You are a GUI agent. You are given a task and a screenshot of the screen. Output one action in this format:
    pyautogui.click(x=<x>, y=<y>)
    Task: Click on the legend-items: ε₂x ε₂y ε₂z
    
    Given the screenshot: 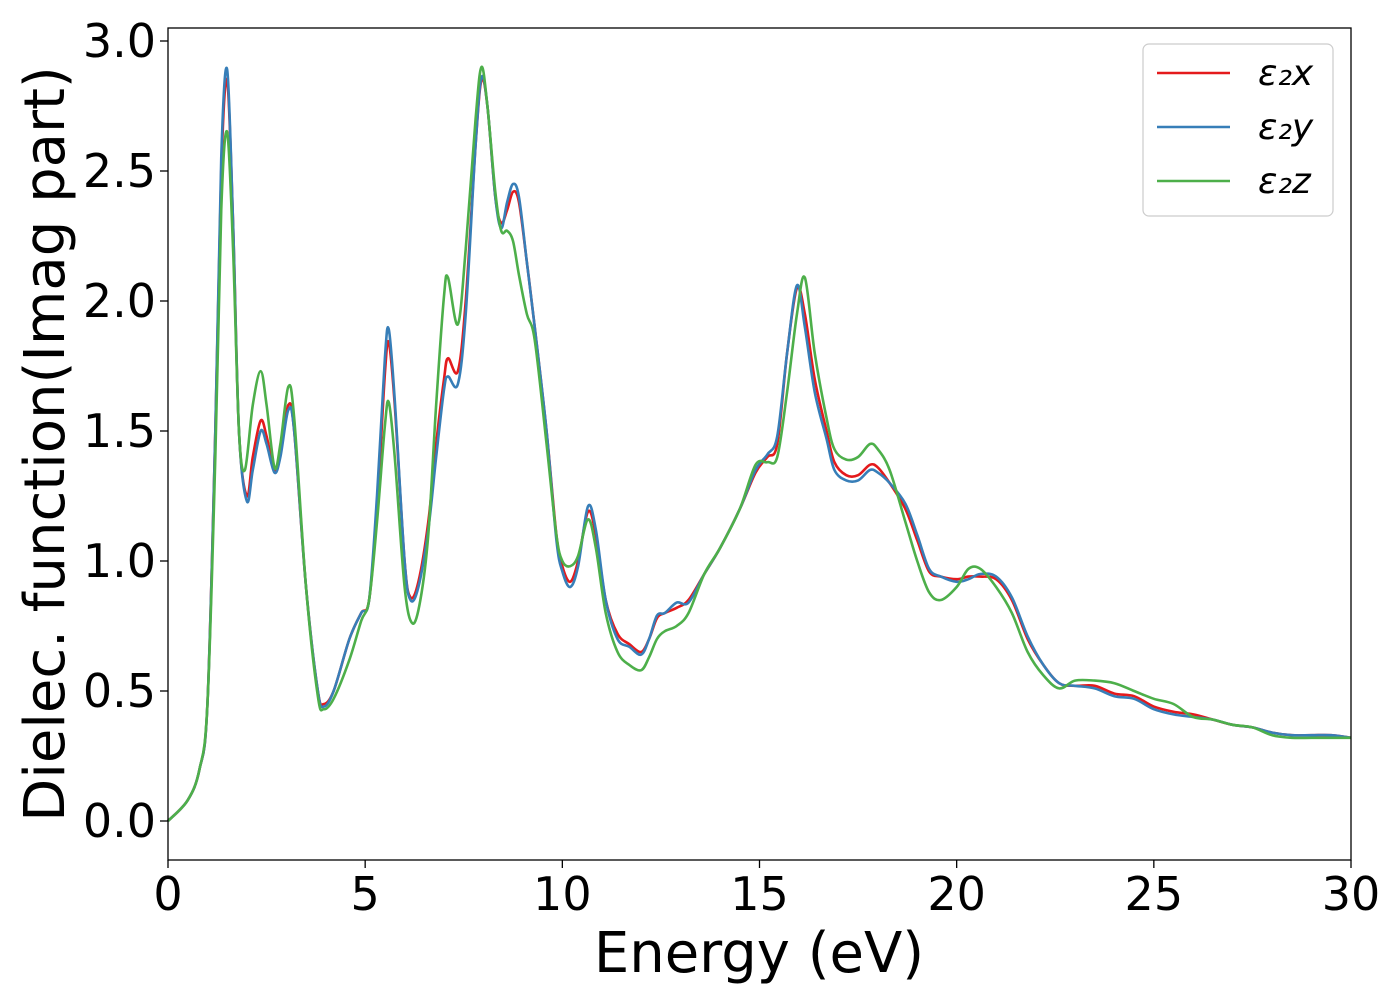 What is the action you would take?
    pyautogui.click(x=1235, y=127)
    